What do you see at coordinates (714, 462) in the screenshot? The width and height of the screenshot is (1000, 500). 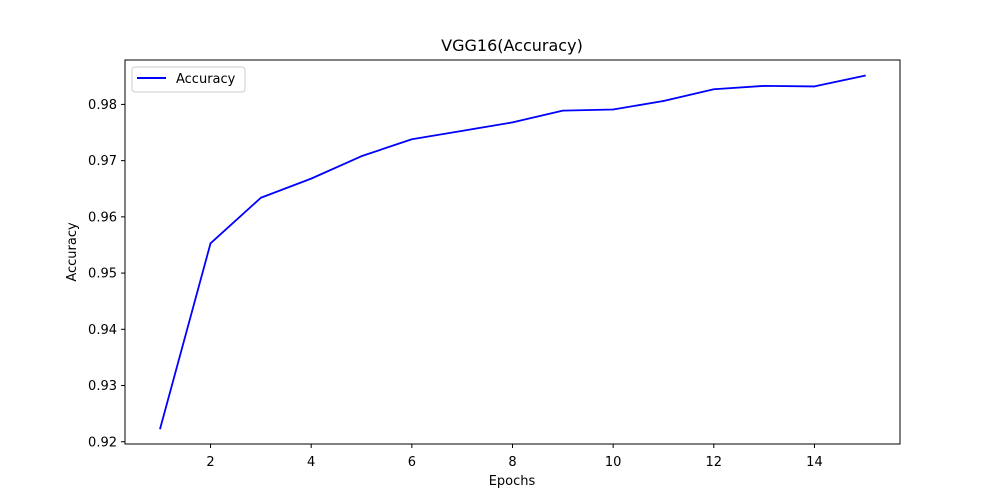 I see `x-tick-label: 12` at bounding box center [714, 462].